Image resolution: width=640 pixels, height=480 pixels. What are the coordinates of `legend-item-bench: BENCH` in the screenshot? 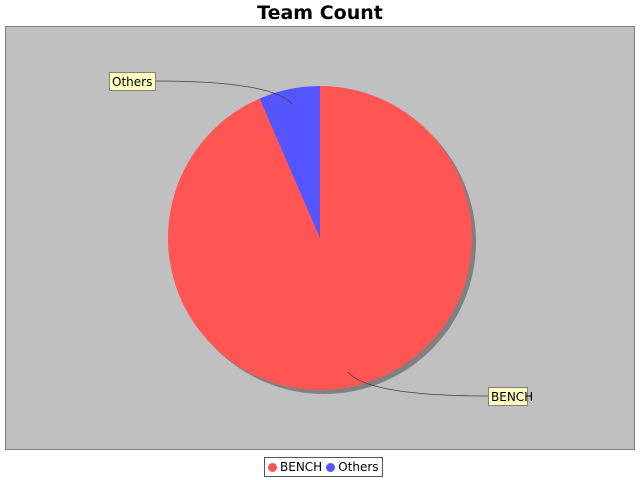 It's located at (295, 467).